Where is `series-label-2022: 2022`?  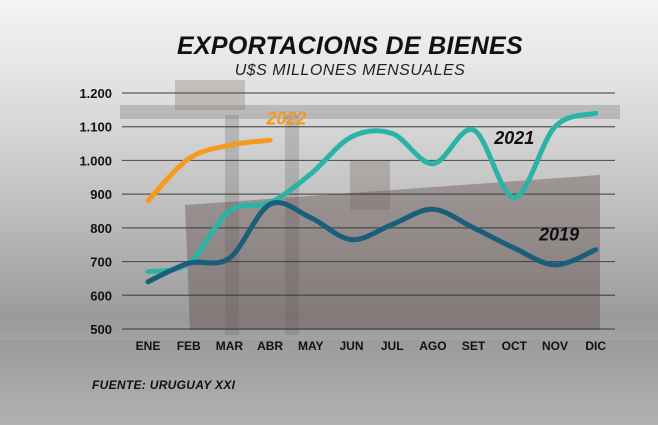 series-label-2022: 2022 is located at coordinates (285, 118).